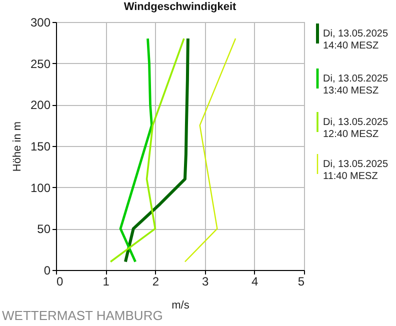  I want to click on y-tick-label: 0, so click(47, 271).